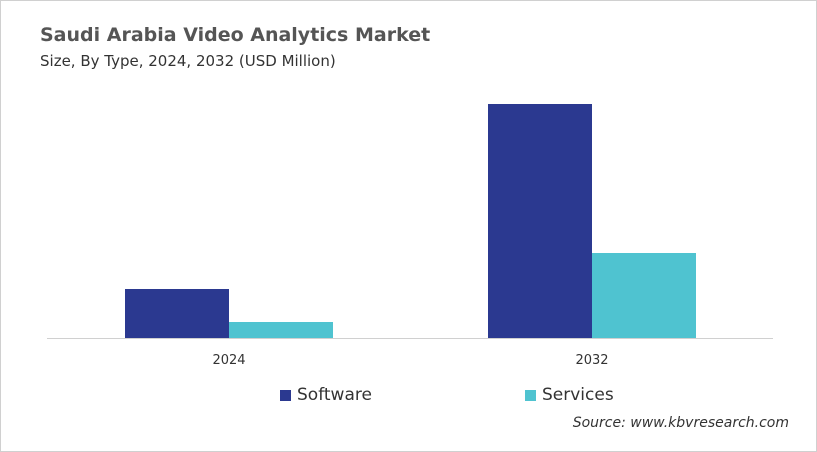  Describe the element at coordinates (235, 35) in the screenshot. I see `chart-title: Saudi Arabia Video Analytics Market` at that location.